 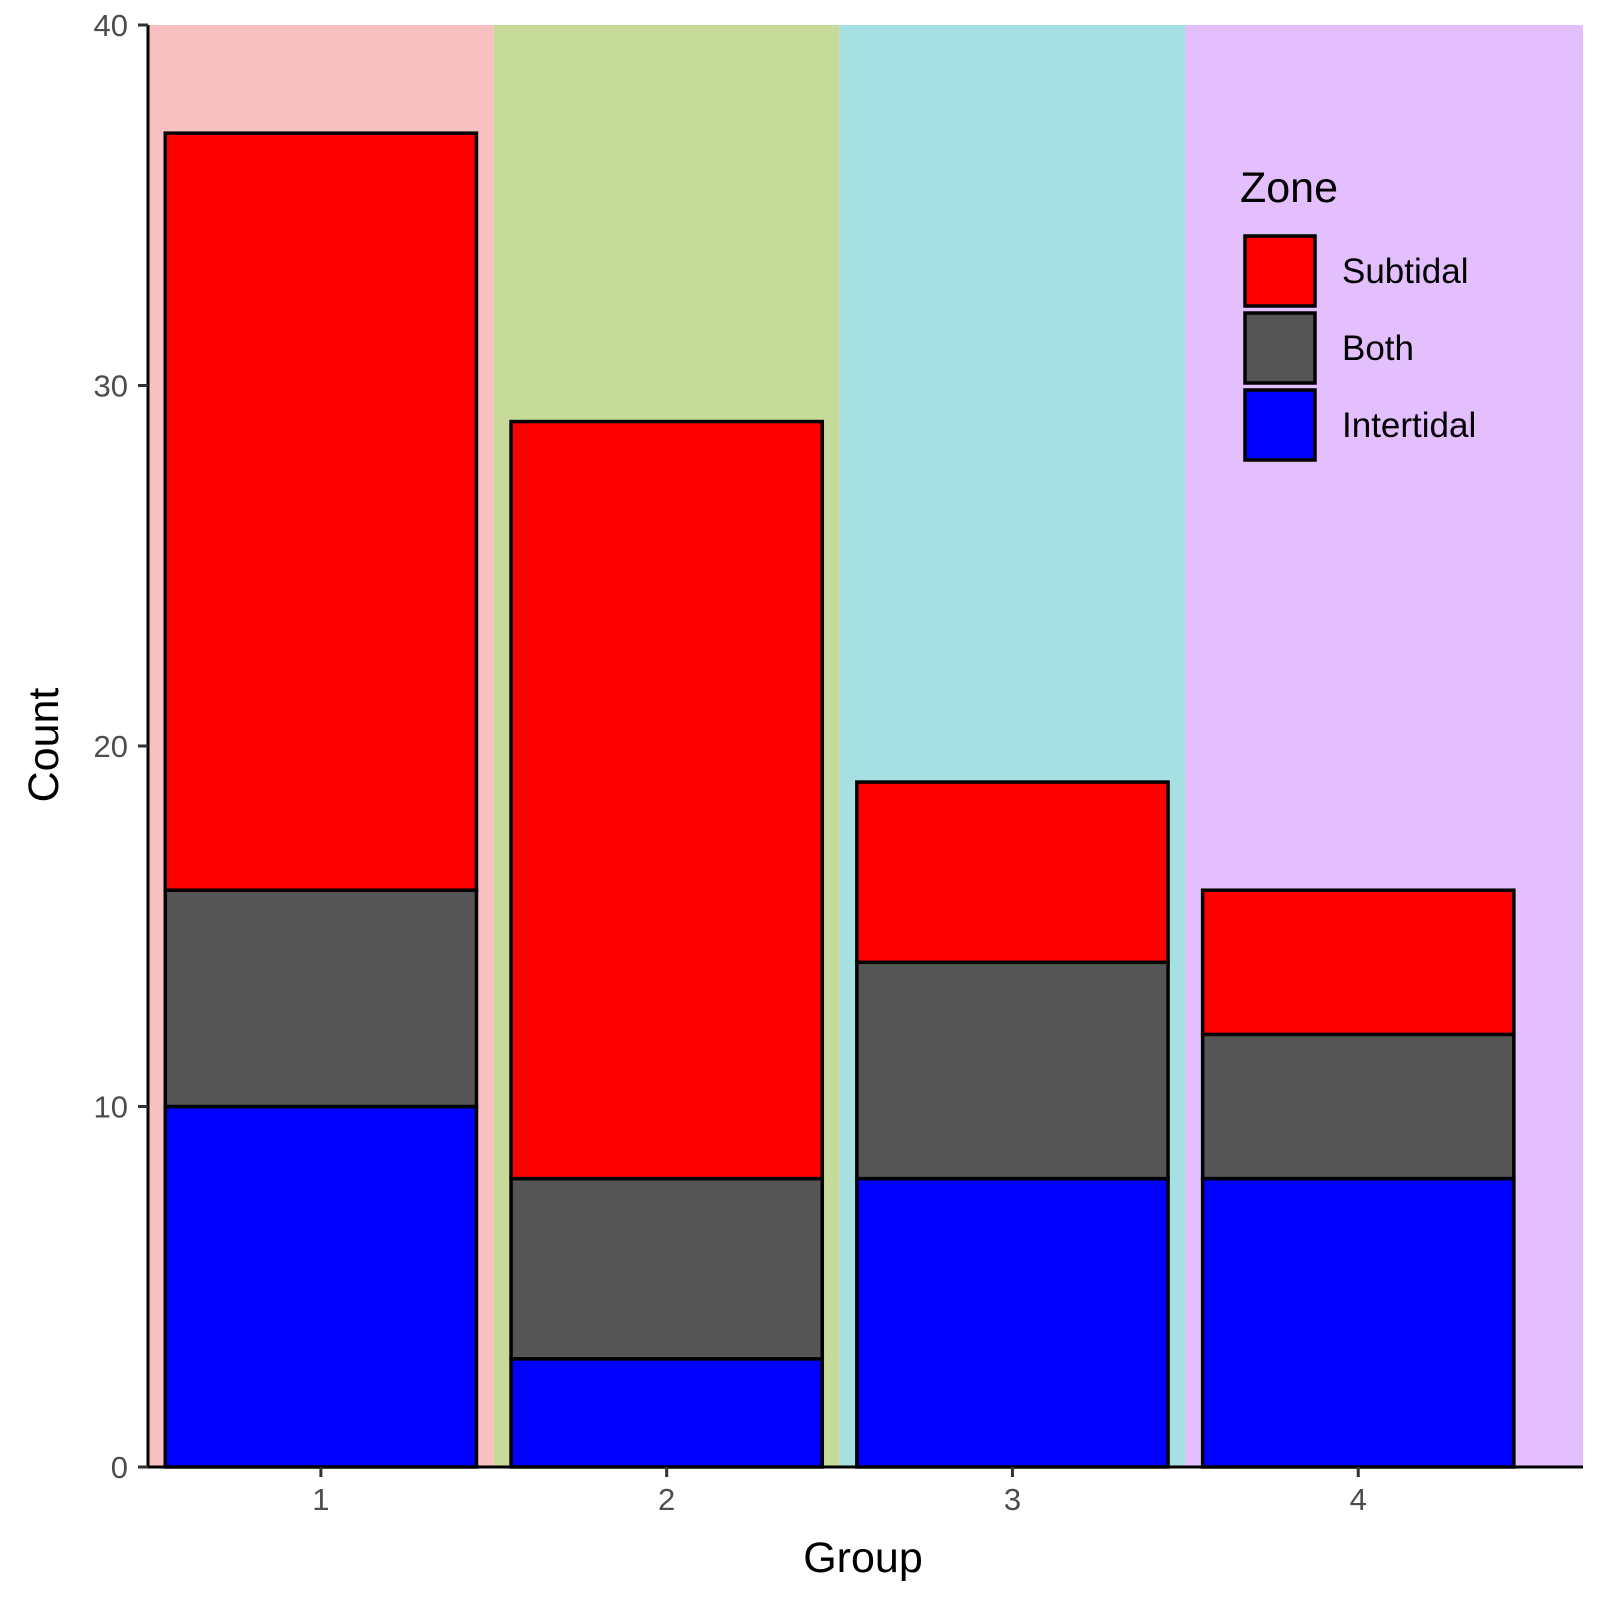 I want to click on legend-title: Zone, so click(x=1289, y=188).